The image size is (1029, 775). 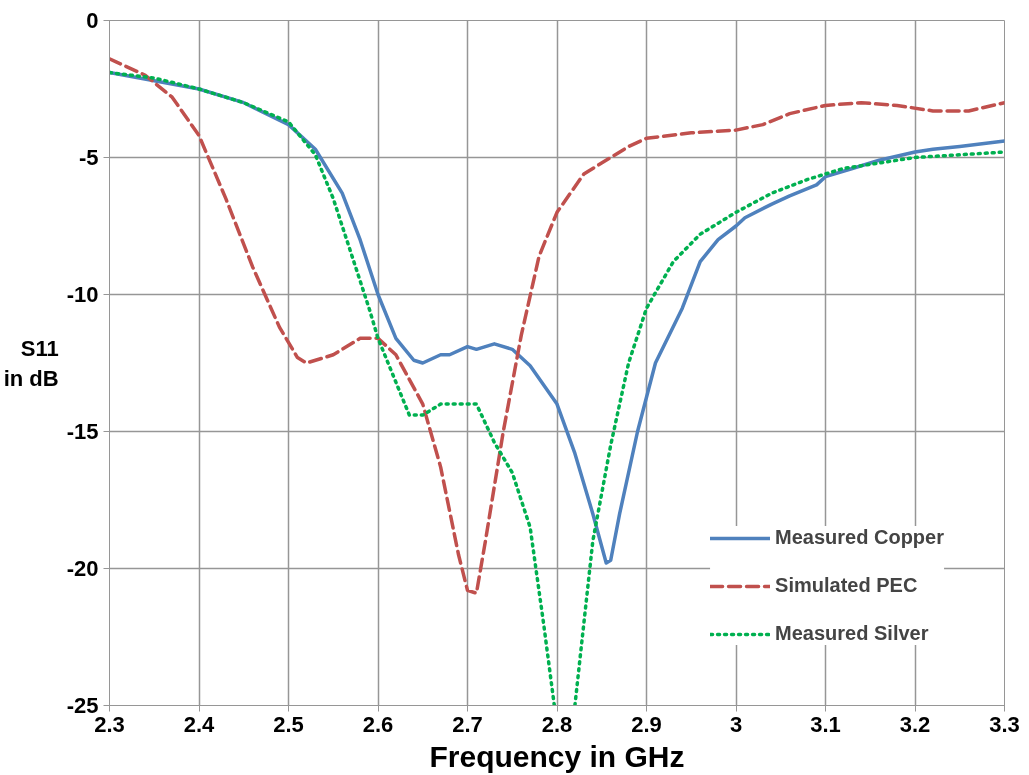 What do you see at coordinates (92, 20) in the screenshot?
I see `y-tick-label: 0` at bounding box center [92, 20].